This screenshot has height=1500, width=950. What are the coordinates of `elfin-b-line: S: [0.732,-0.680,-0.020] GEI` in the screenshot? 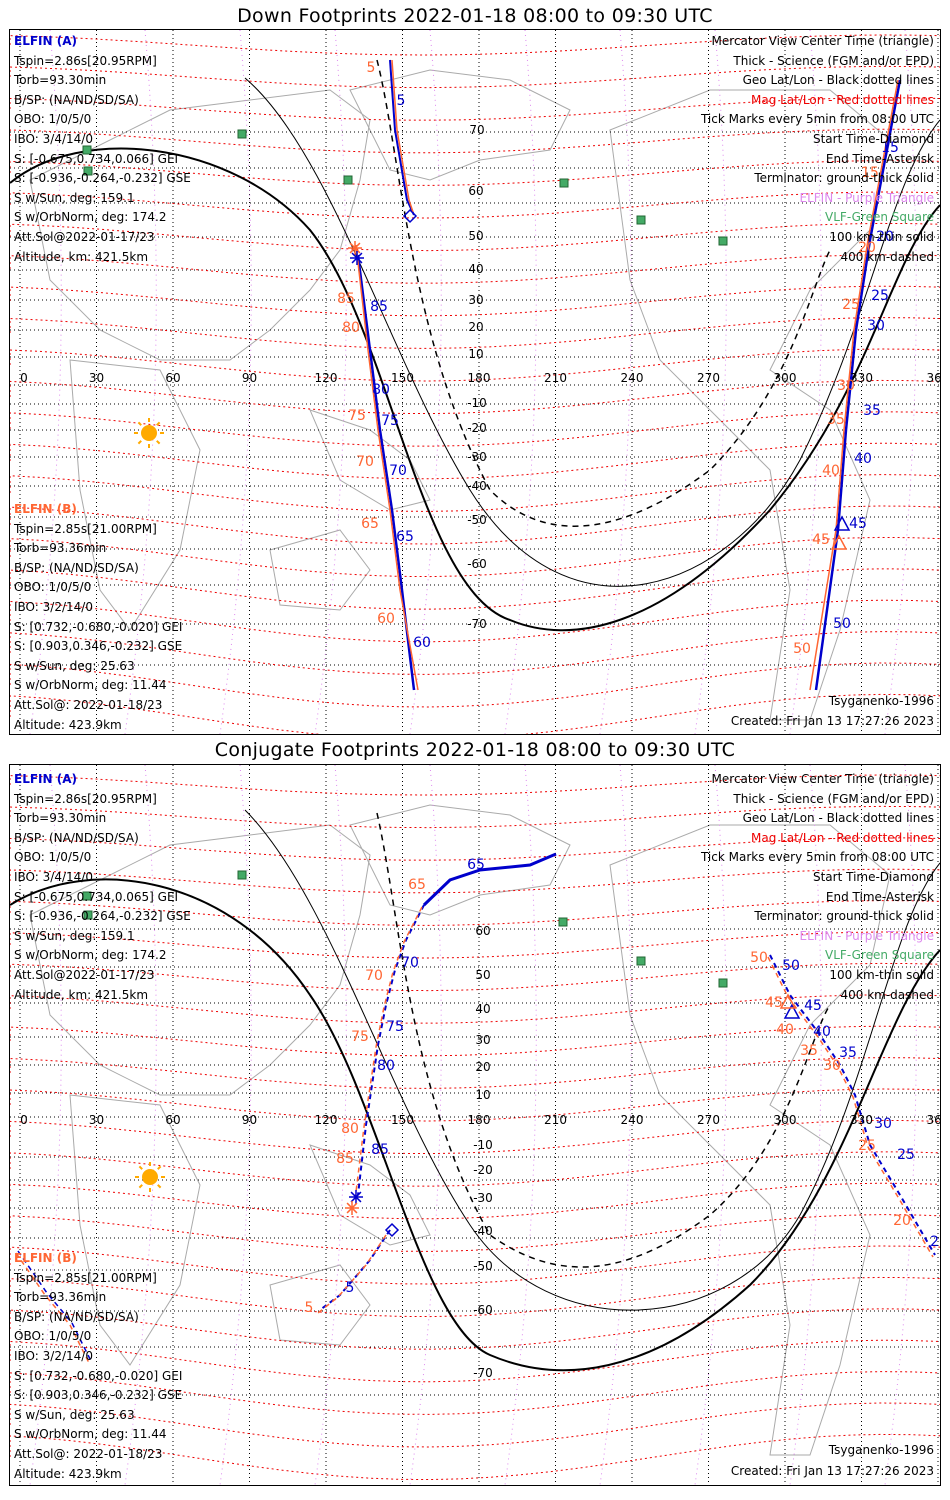 It's located at (98, 626).